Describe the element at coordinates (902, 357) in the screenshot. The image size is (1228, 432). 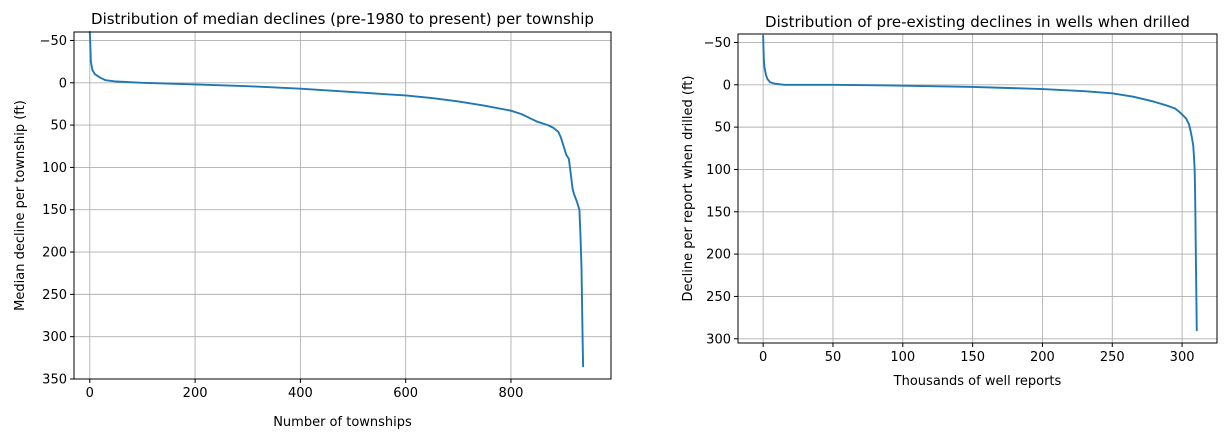
I see `x-tick-label: 100` at that location.